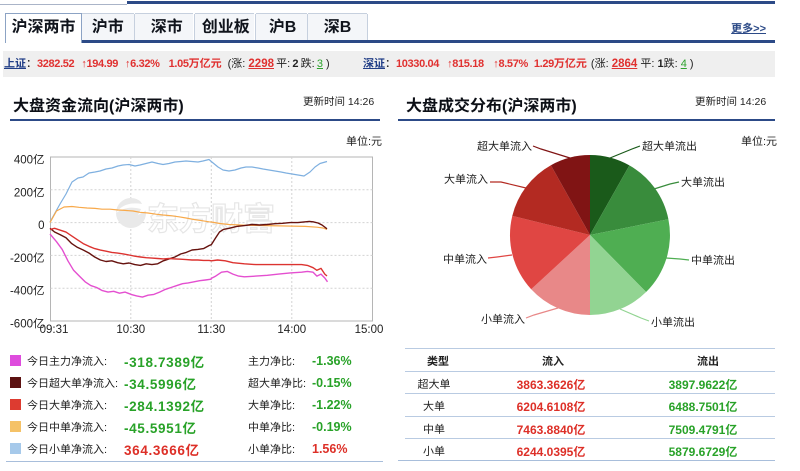 This screenshot has height=471, width=800. What do you see at coordinates (465, 259) in the screenshot?
I see `svg-text: 中单流入` at bounding box center [465, 259].